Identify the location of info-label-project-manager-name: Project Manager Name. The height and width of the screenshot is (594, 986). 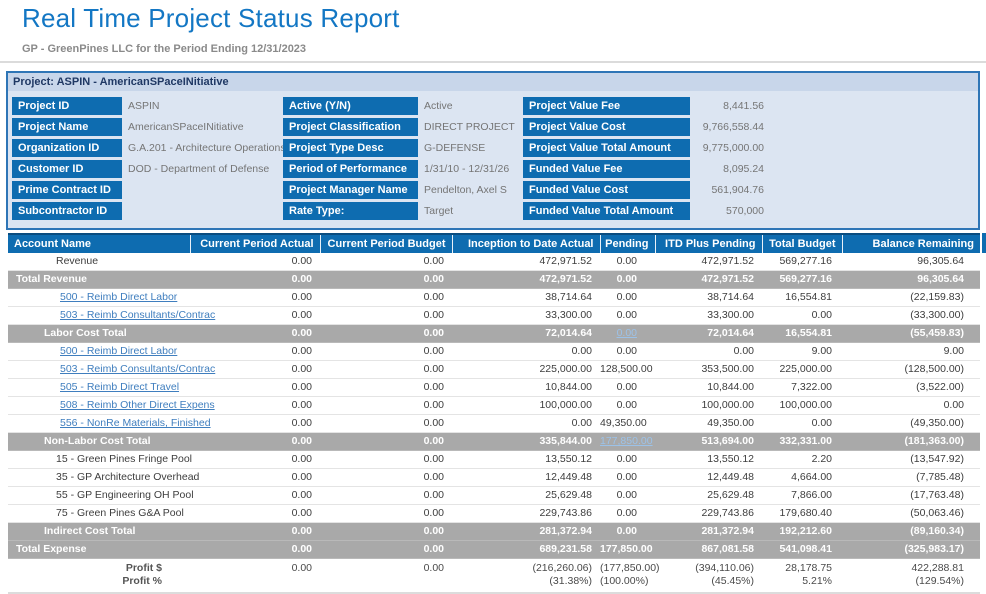
(350, 190).